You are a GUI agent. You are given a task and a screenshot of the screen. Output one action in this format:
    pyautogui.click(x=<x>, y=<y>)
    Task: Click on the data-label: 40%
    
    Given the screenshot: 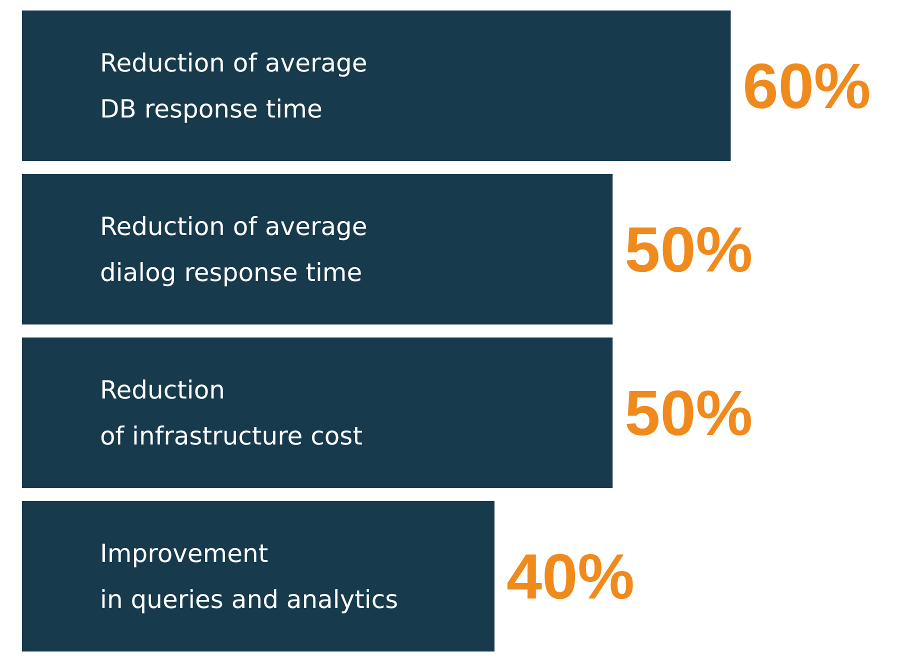 What is the action you would take?
    pyautogui.click(x=570, y=576)
    